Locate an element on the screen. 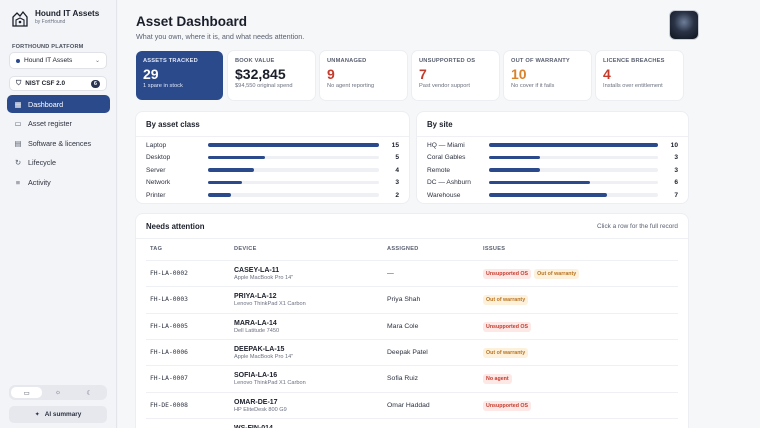  device-cell: PRIYA-LA-12 Lenovo ThinkPad X1 Carbon is located at coordinates (270, 300).